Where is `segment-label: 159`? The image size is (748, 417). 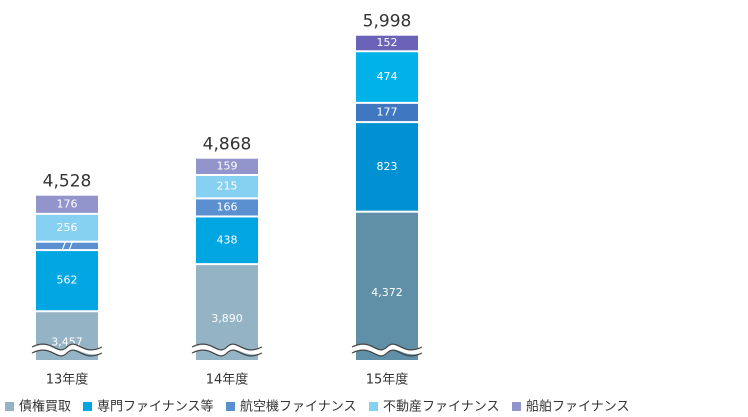 segment-label: 159 is located at coordinates (227, 165).